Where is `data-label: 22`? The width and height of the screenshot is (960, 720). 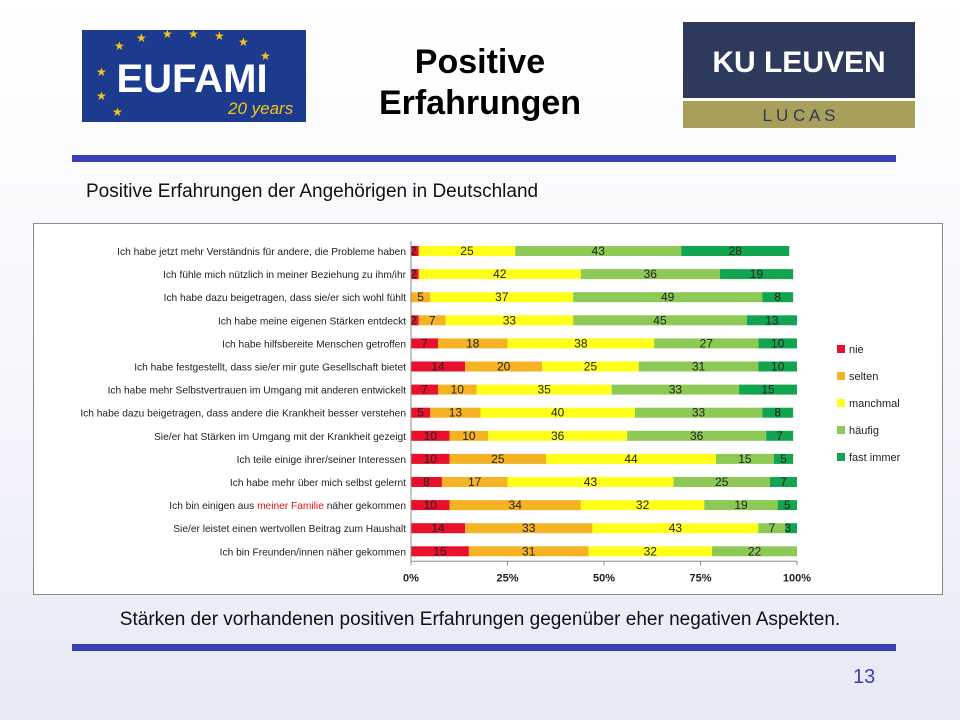
data-label: 22 is located at coordinates (755, 551).